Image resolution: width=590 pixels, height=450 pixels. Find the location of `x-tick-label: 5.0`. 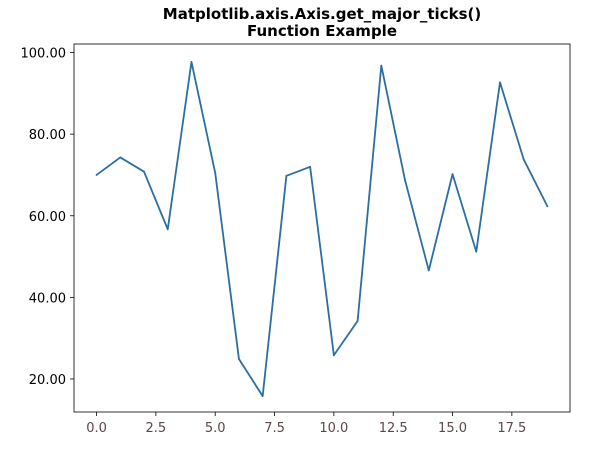

x-tick-label: 5.0 is located at coordinates (215, 428).